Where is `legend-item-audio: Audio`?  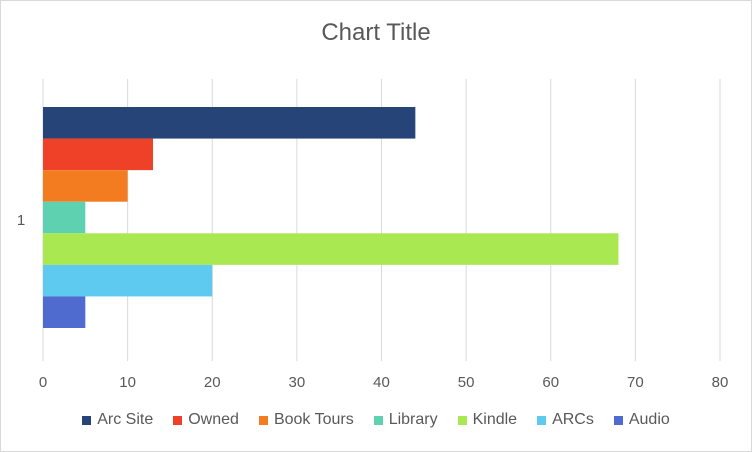
legend-item-audio: Audio is located at coordinates (641, 420).